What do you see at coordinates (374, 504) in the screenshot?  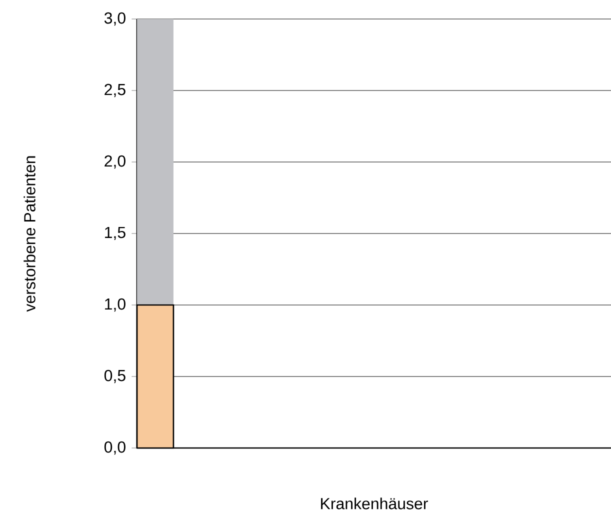 I see `x-axis-title: Krankenhäuser` at bounding box center [374, 504].